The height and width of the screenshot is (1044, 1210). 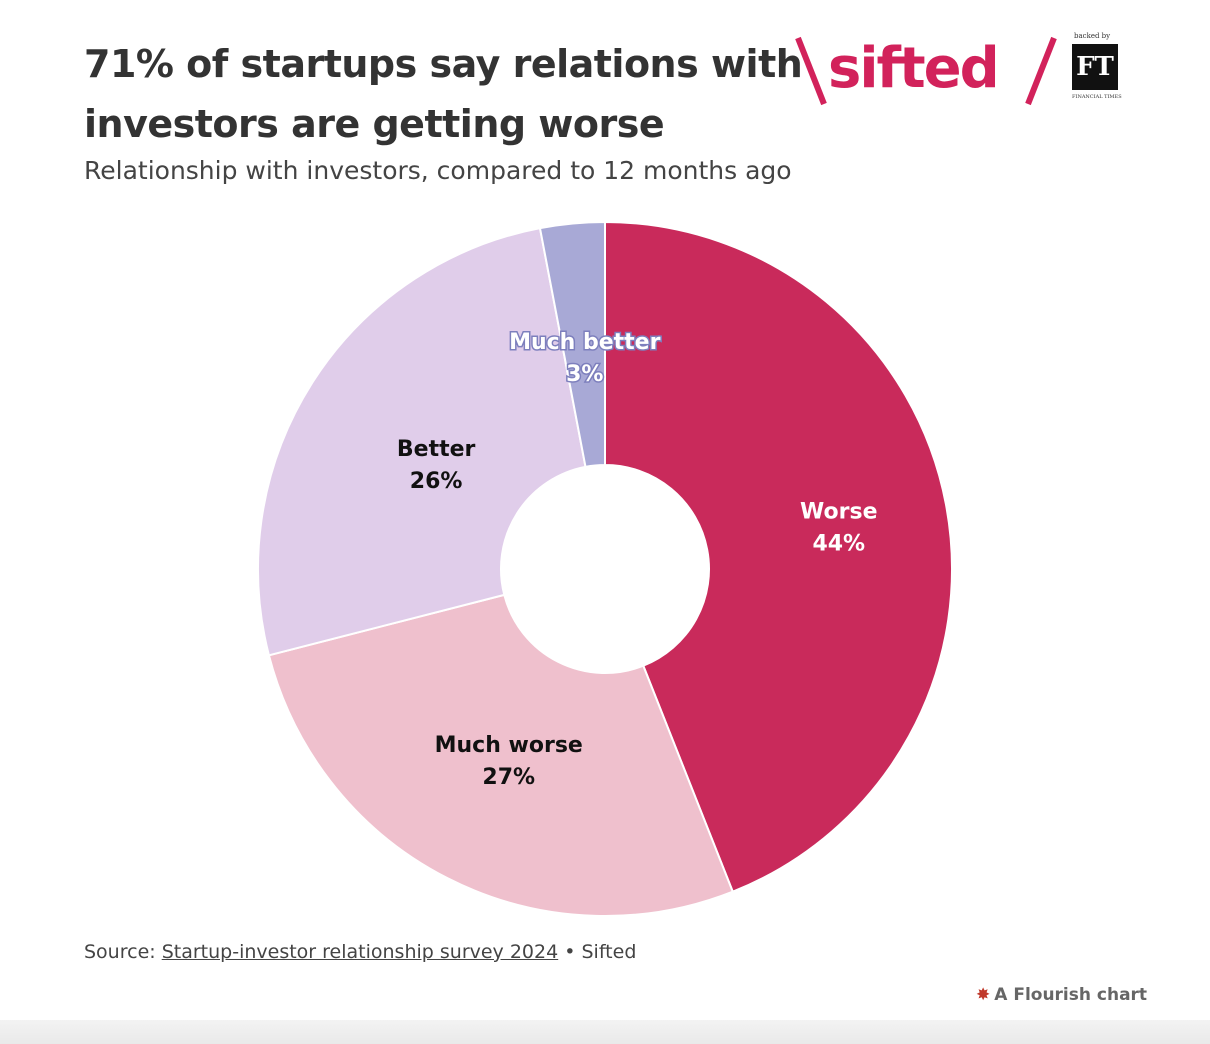 What do you see at coordinates (838, 511) in the screenshot?
I see `label-worse: Worse` at bounding box center [838, 511].